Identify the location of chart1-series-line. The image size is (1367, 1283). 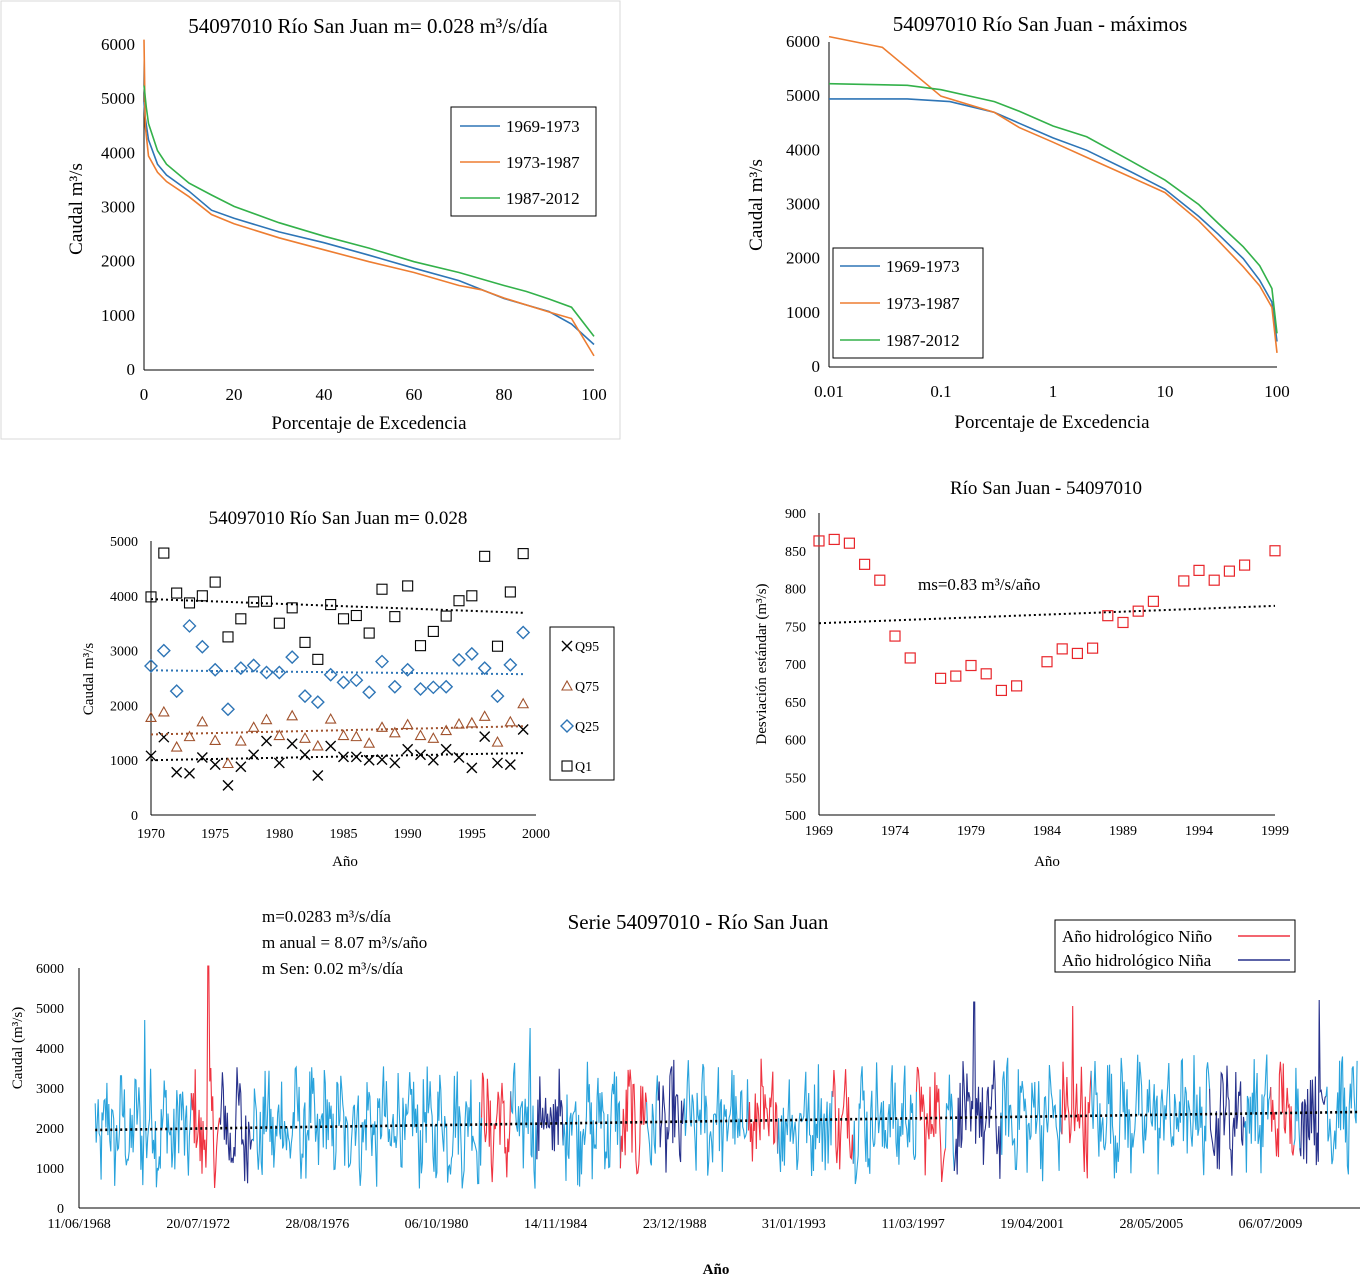
(369, 211).